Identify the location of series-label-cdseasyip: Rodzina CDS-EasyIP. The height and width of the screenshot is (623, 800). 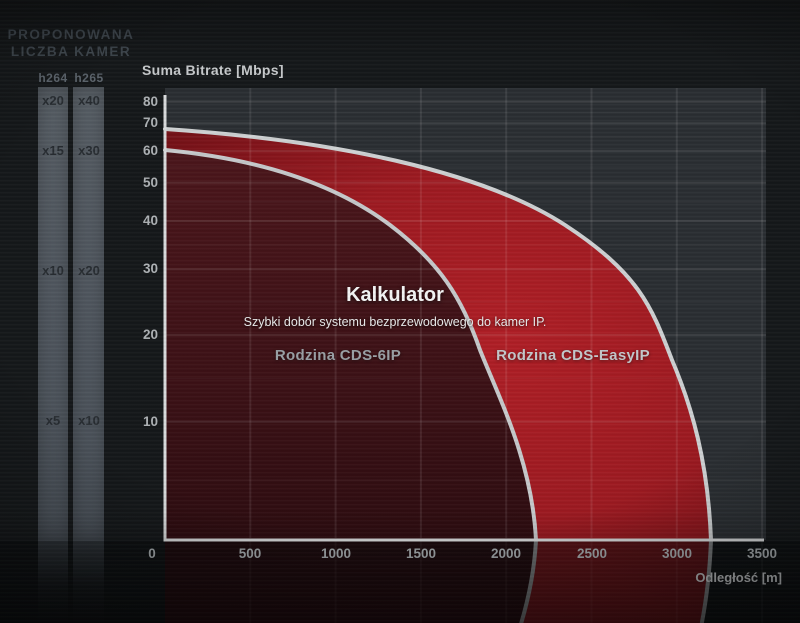
(573, 355).